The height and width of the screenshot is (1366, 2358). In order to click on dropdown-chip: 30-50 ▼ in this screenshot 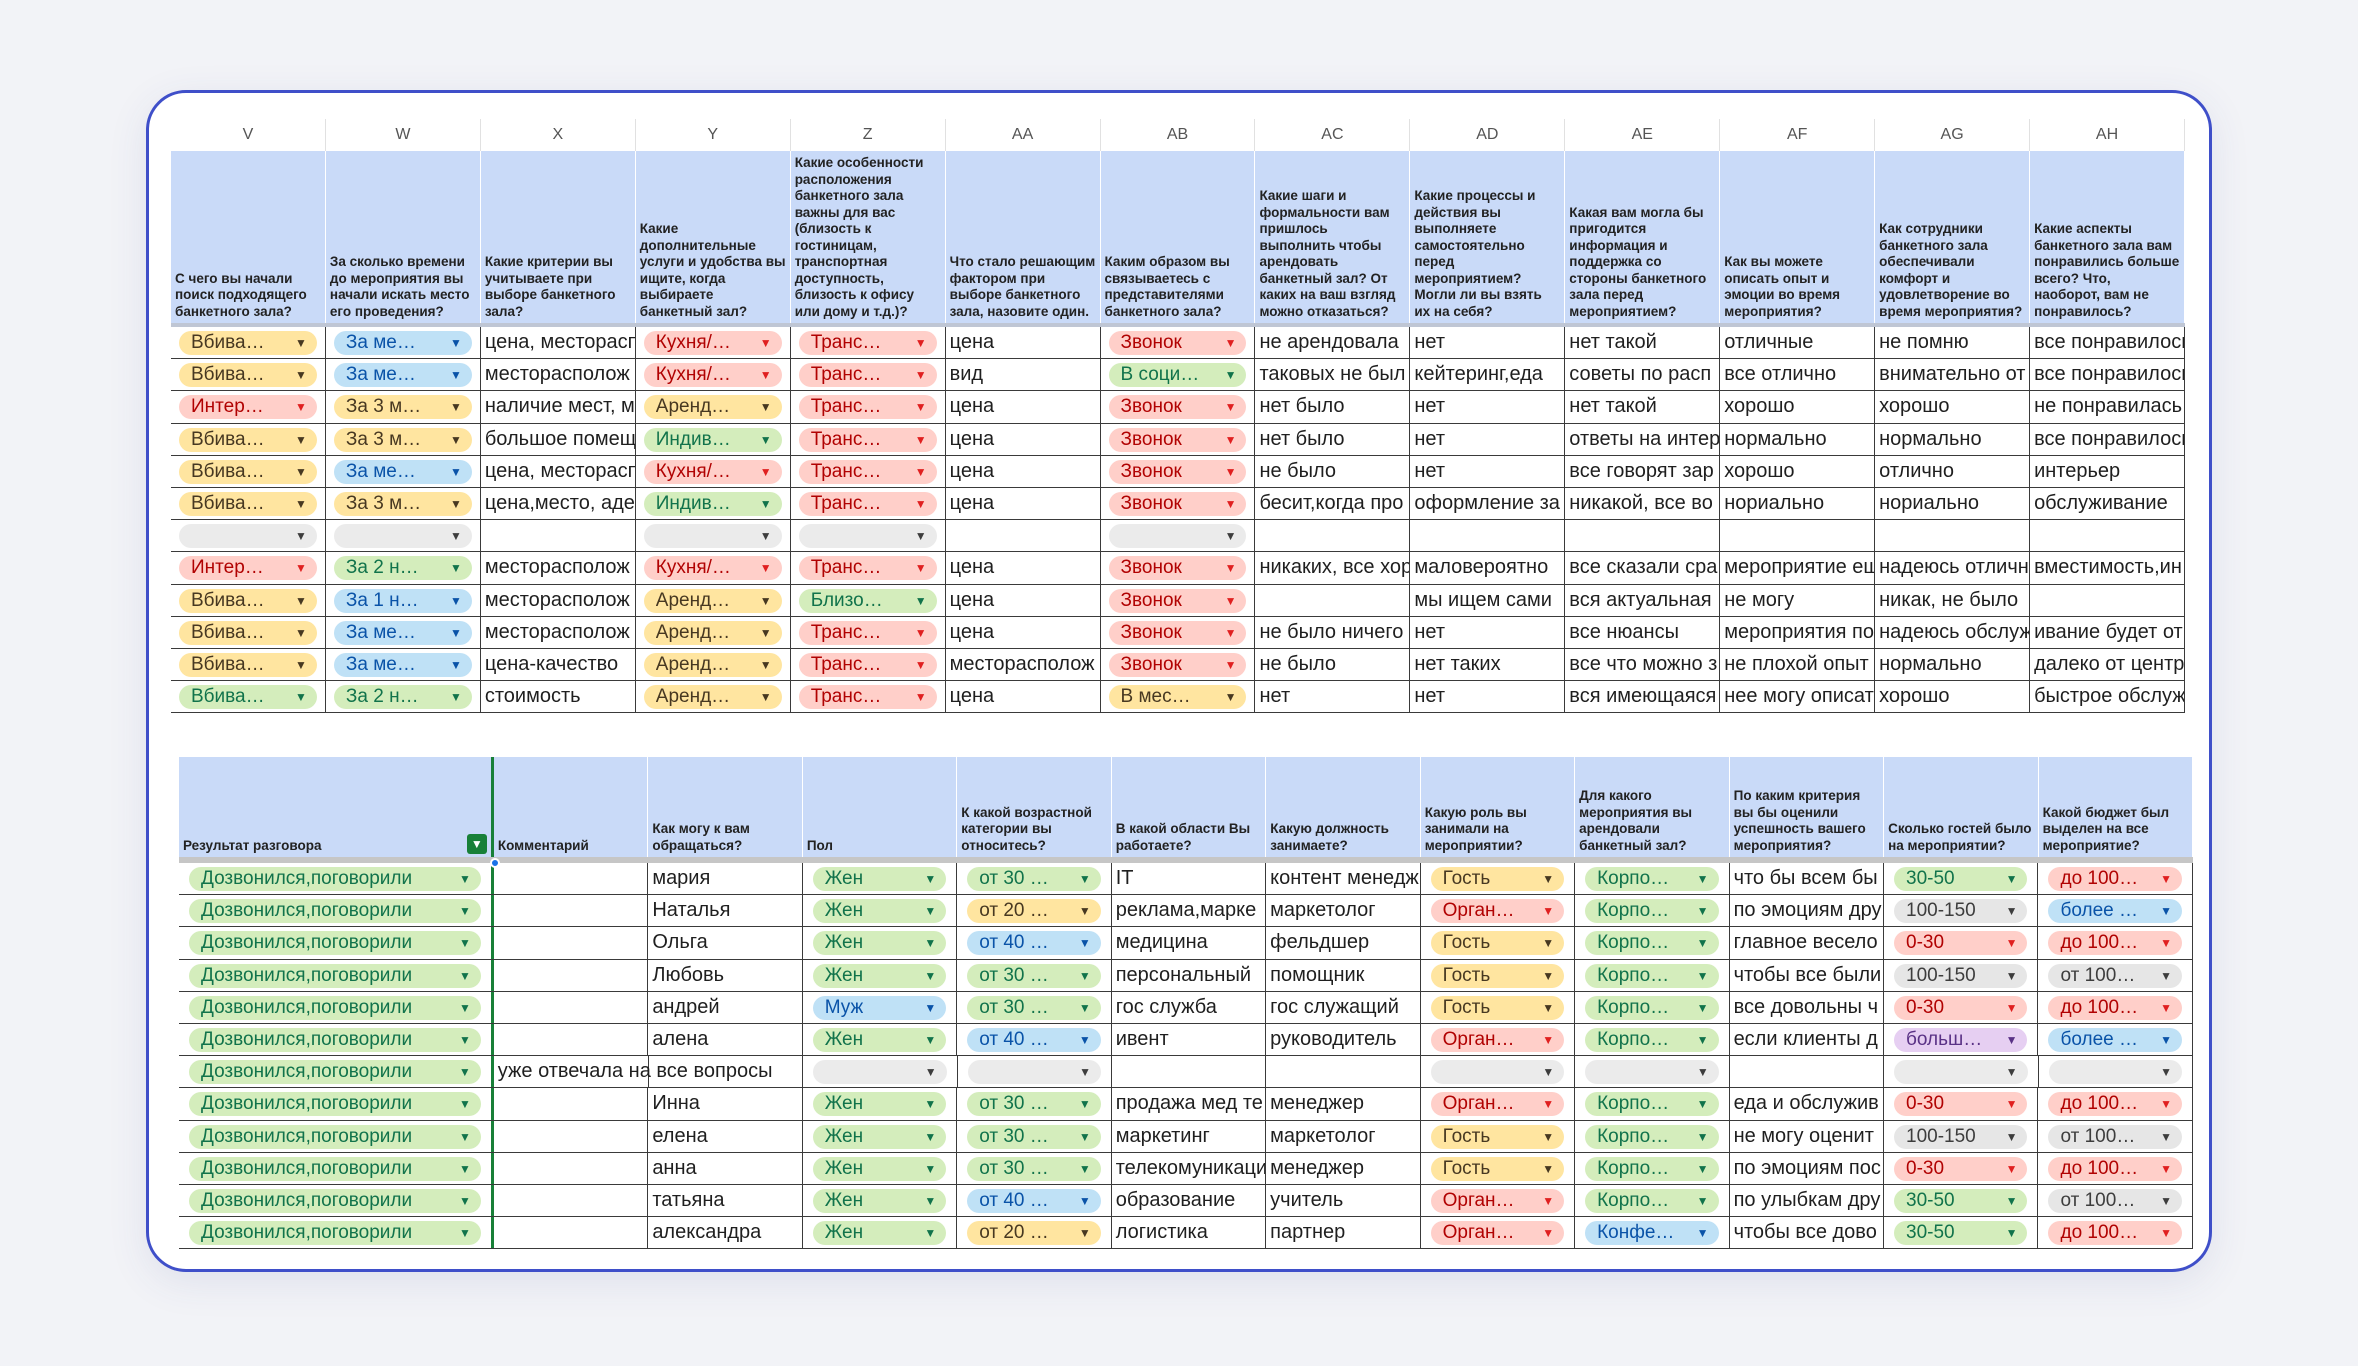, I will do `click(1961, 879)`.